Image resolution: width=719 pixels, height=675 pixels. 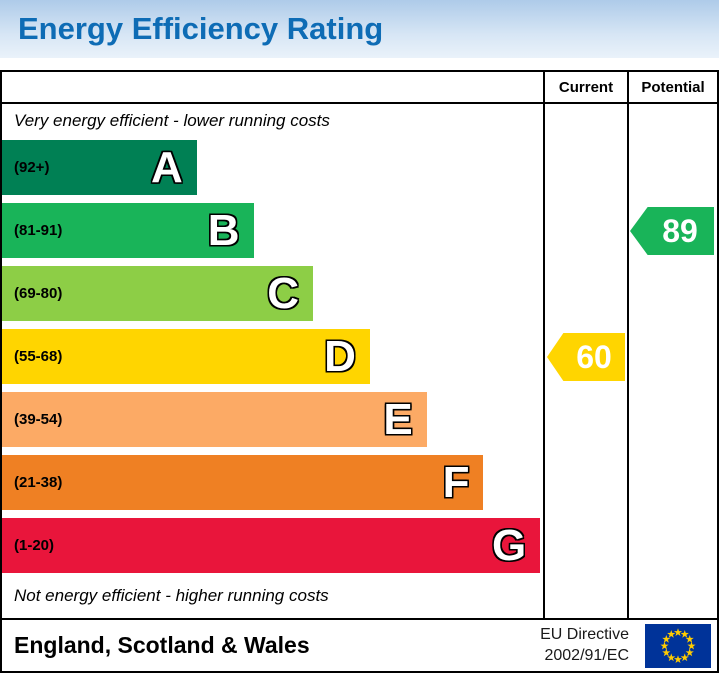 I want to click on eu-flag-icon, so click(x=678, y=645).